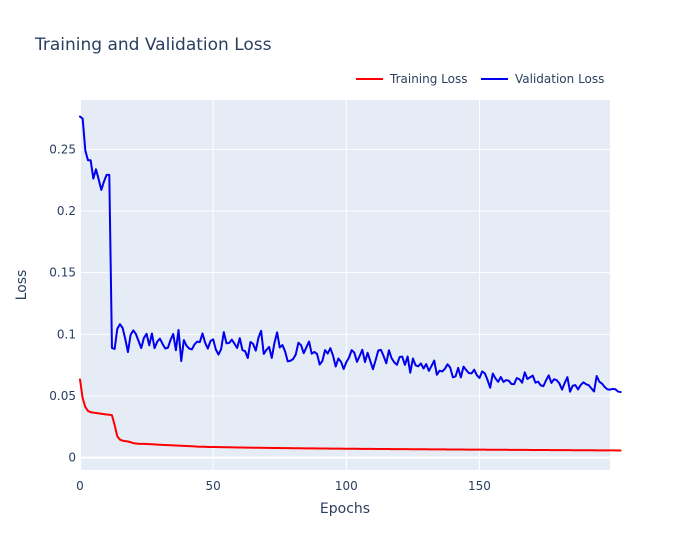  Describe the element at coordinates (213, 486) in the screenshot. I see `x-tick-label-50: 50` at that location.